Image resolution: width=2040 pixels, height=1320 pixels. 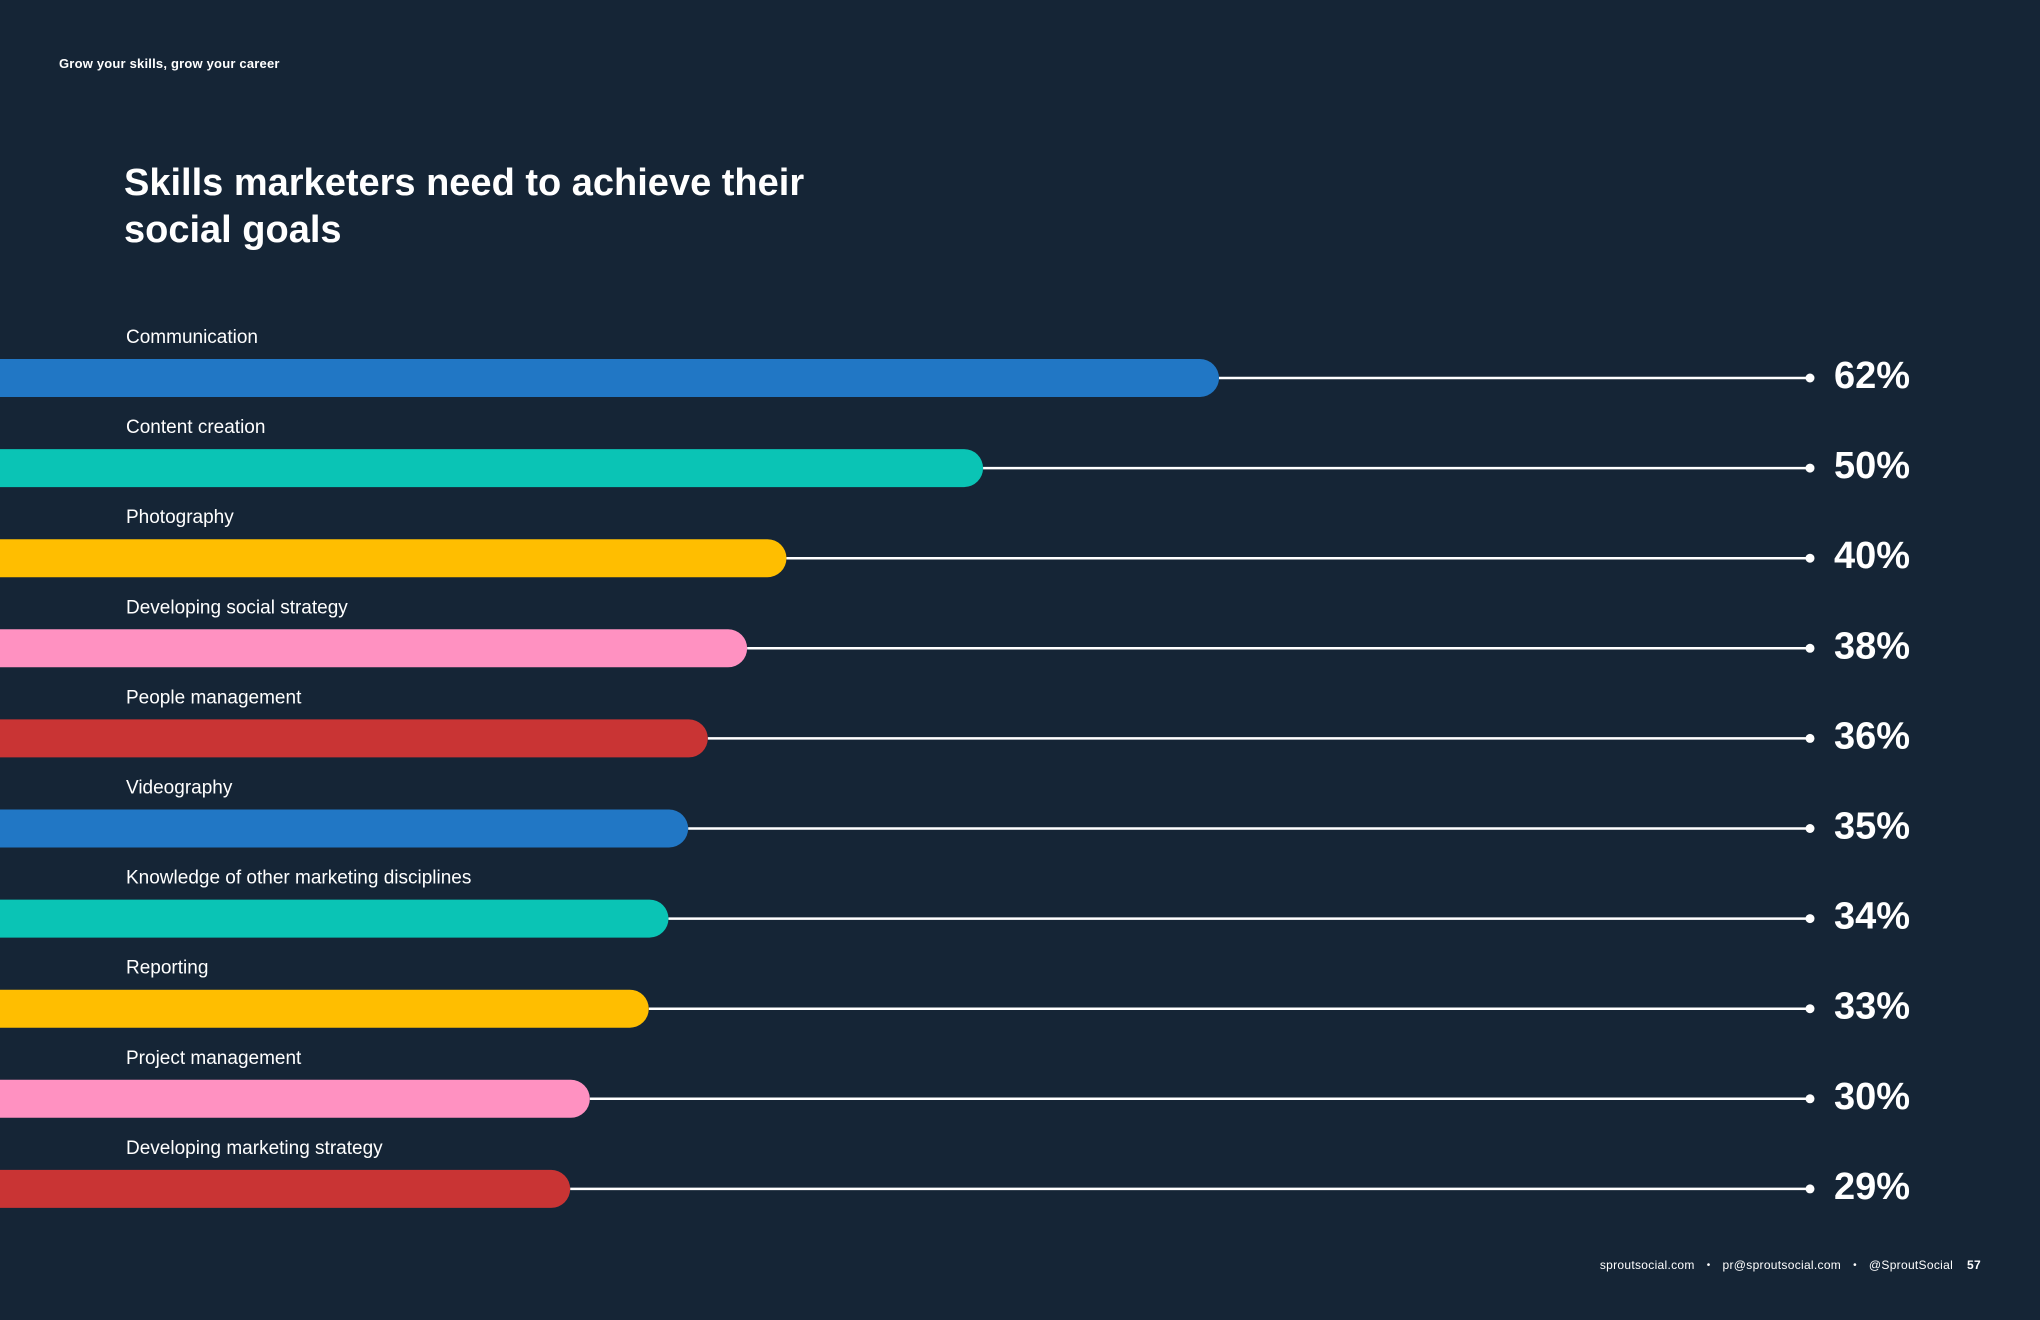 What do you see at coordinates (1872, 736) in the screenshot?
I see `value-label: 36%` at bounding box center [1872, 736].